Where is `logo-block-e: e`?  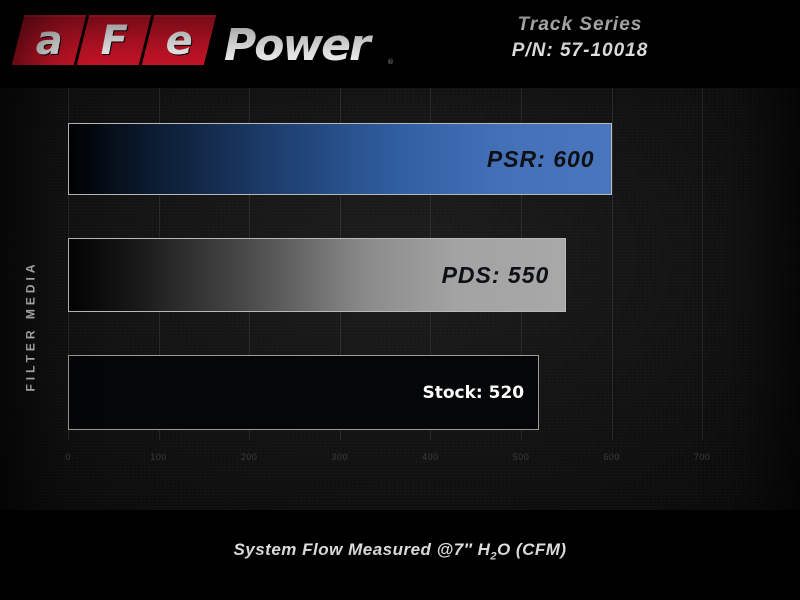 logo-block-e: e is located at coordinates (179, 40).